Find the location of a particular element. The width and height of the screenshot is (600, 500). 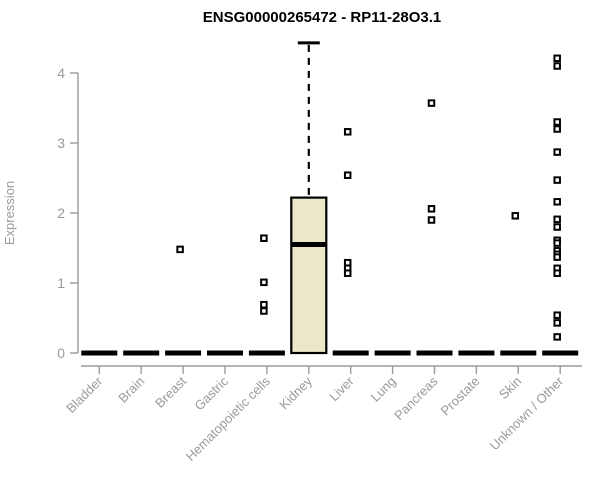

median-line-kidney is located at coordinates (309, 244).